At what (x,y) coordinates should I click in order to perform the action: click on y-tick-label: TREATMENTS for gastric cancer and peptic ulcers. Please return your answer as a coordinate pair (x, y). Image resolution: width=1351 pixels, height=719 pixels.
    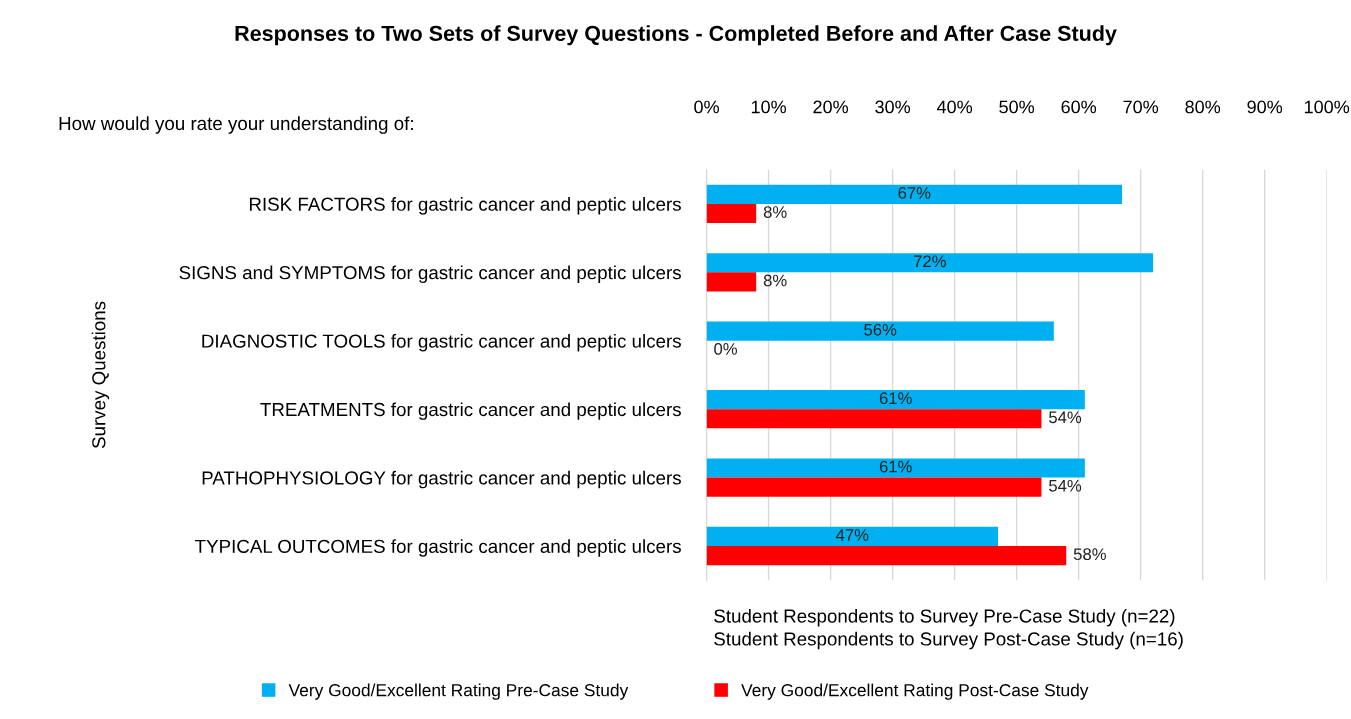
    Looking at the image, I should click on (470, 411).